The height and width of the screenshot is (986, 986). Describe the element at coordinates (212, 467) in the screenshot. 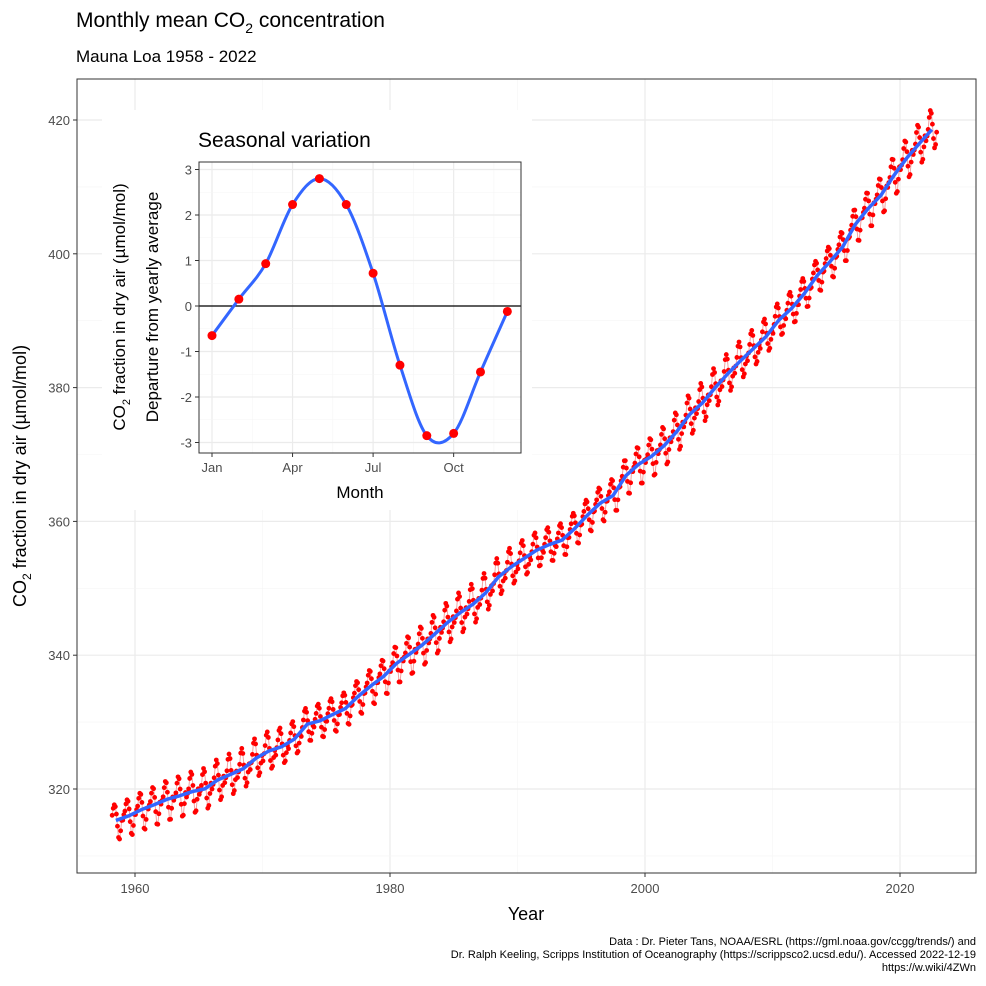

I see `inset-x-tick-label: Jan` at that location.